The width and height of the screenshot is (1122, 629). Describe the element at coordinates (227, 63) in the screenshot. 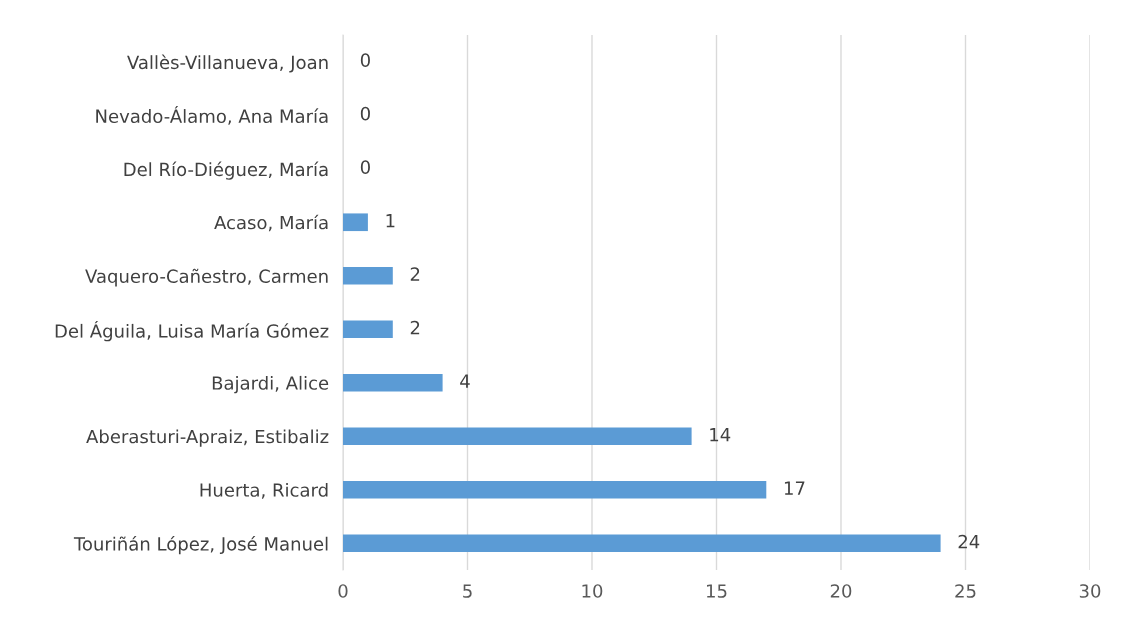

I see `y-tick-label: Vallès-Villanueva, Joan` at that location.